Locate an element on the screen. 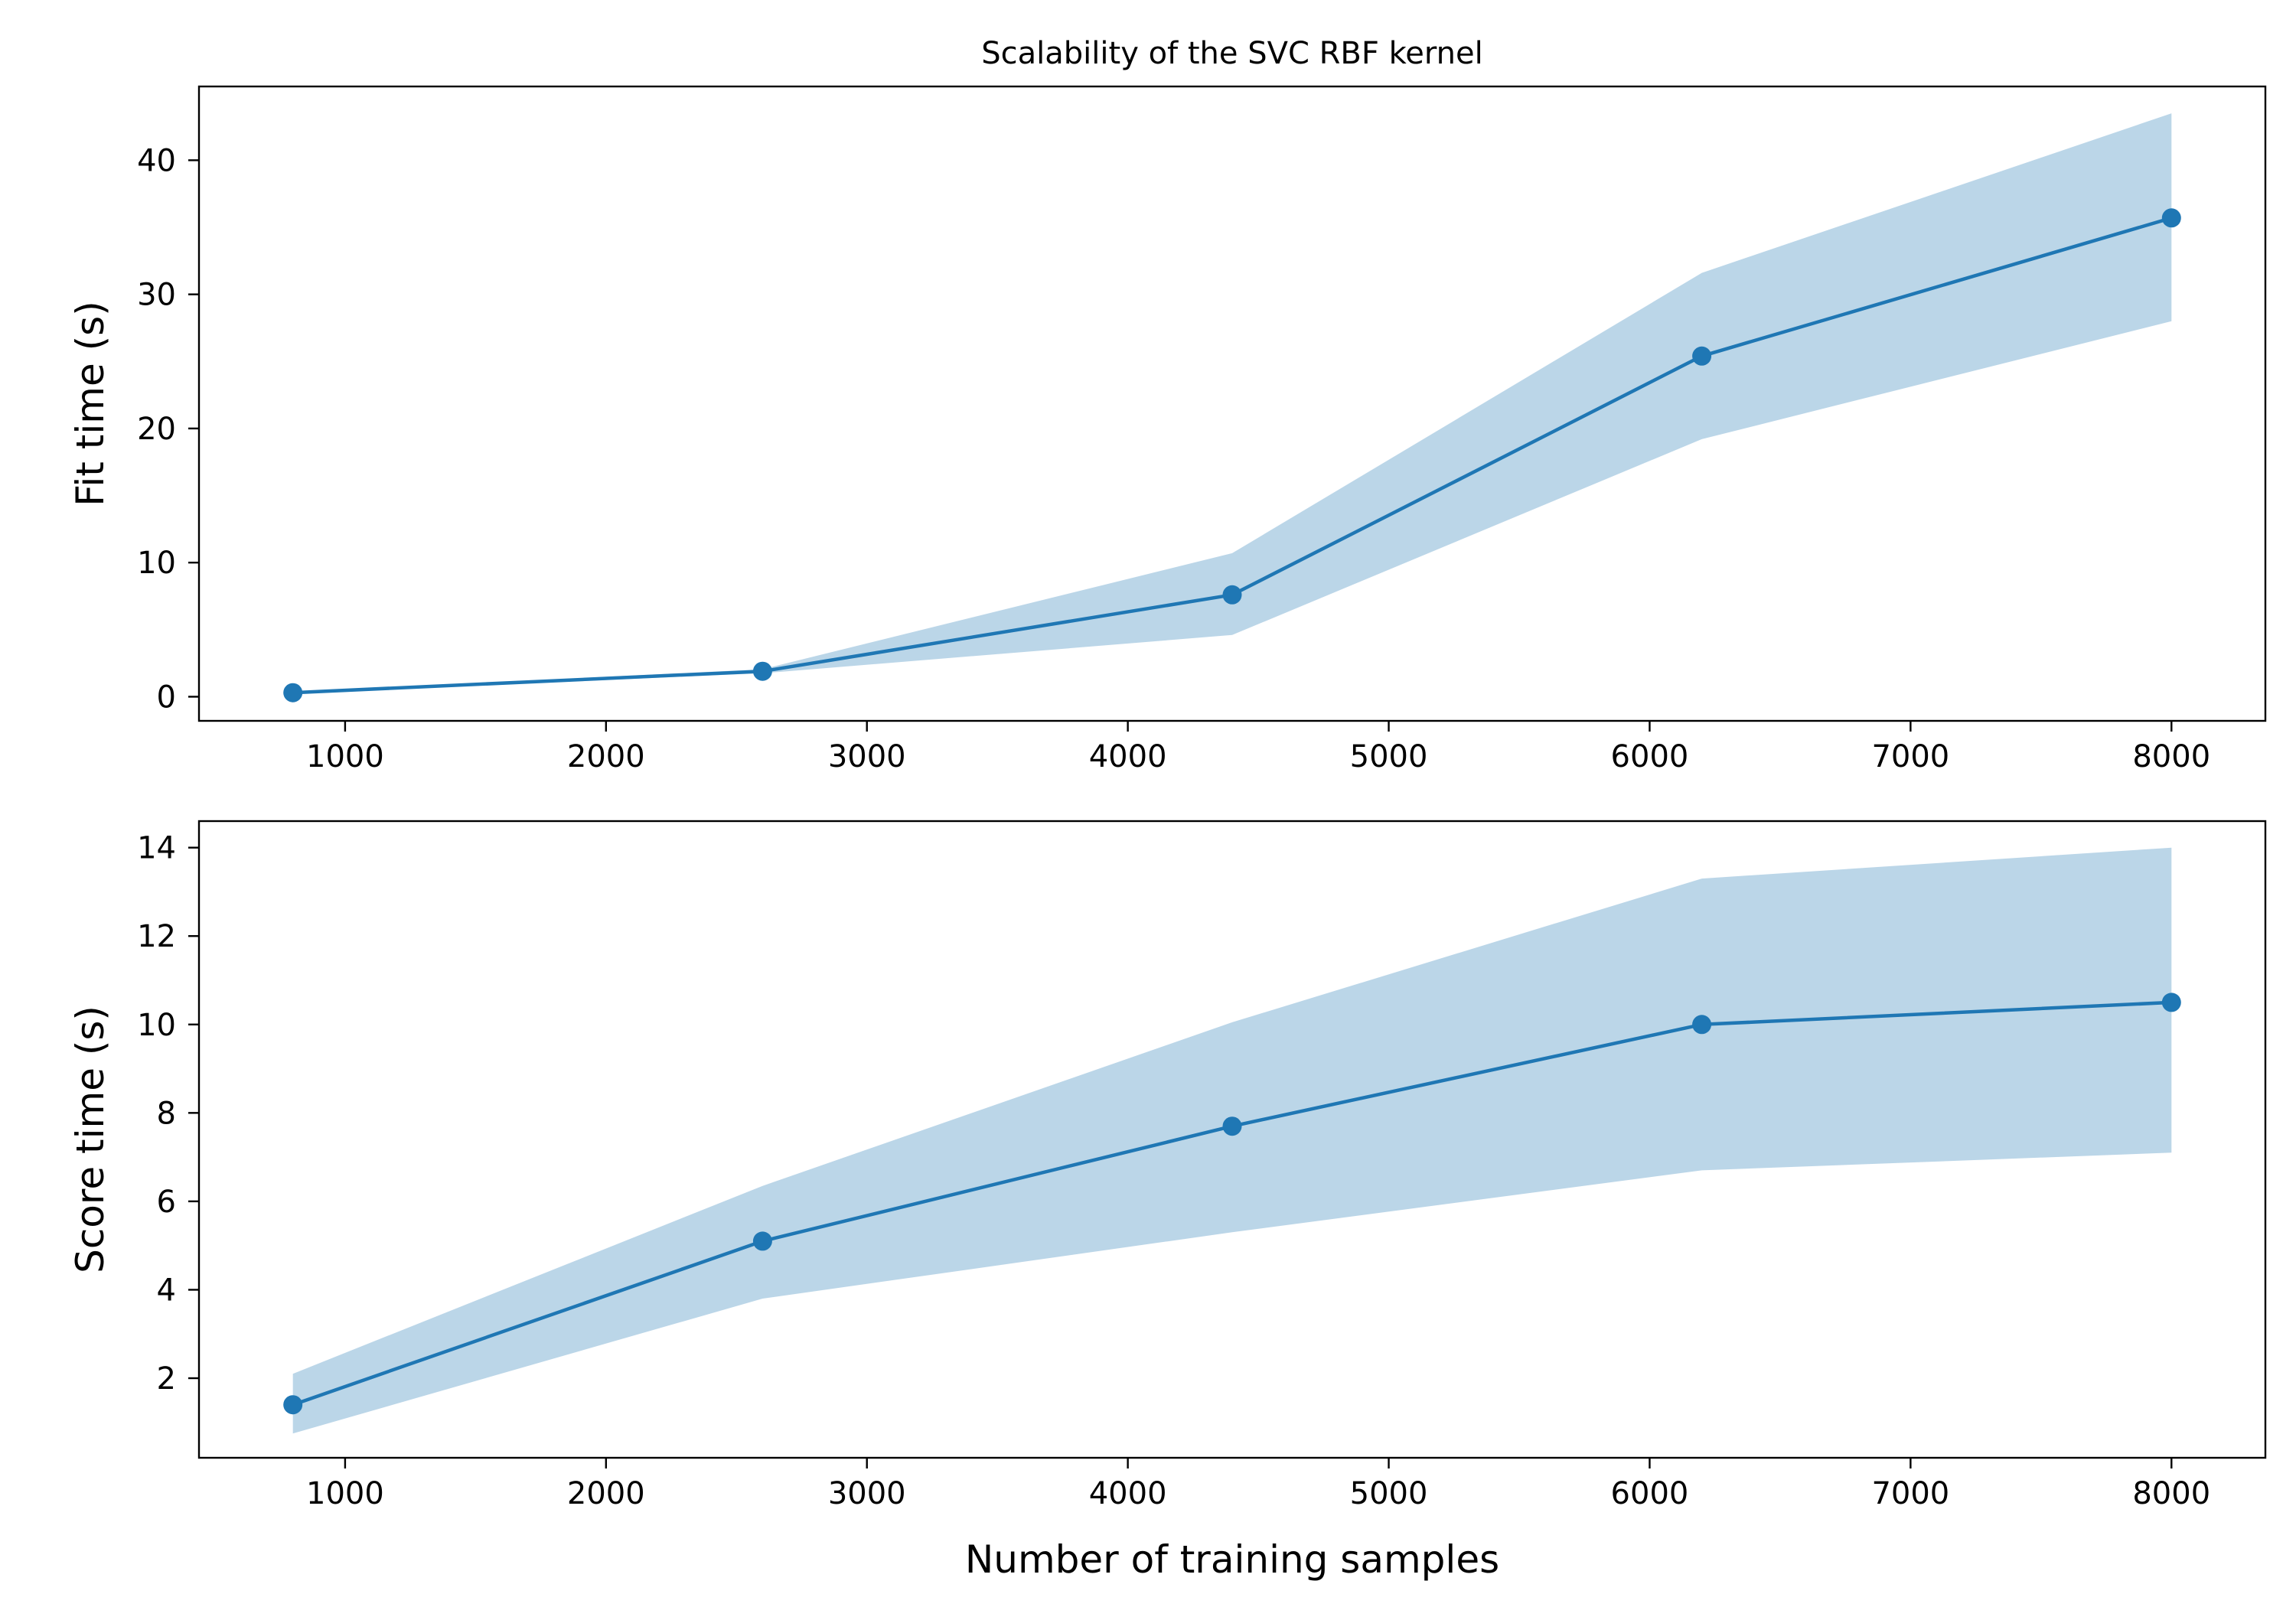  y-axis-label: Score time (s) is located at coordinates (90, 1139).